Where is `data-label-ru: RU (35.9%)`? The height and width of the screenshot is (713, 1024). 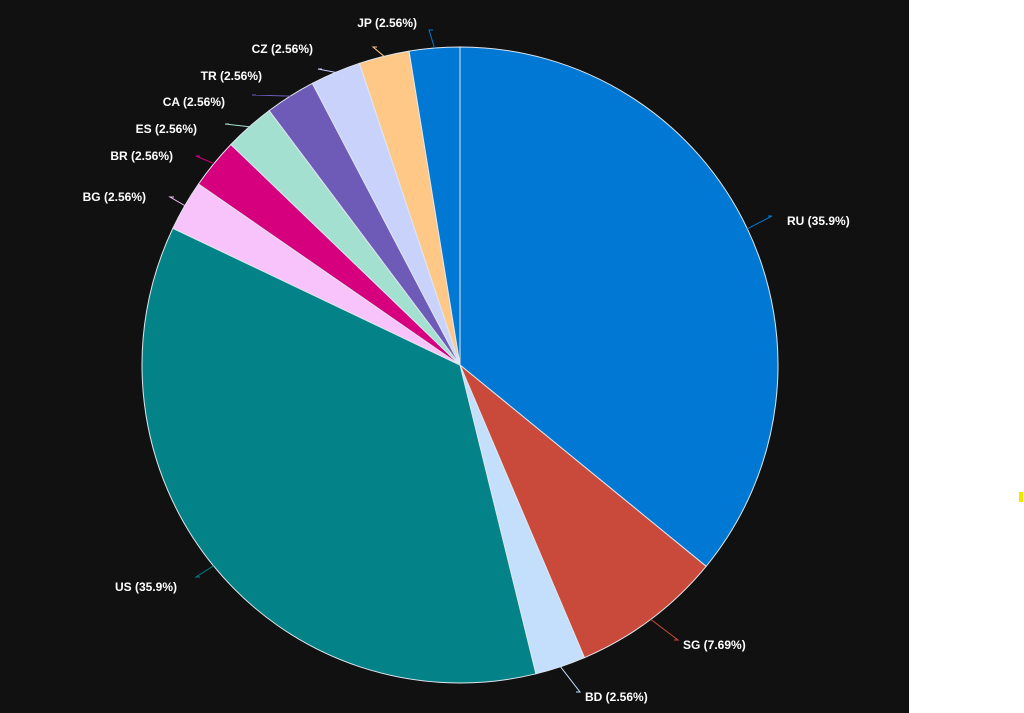
data-label-ru: RU (35.9%) is located at coordinates (818, 221).